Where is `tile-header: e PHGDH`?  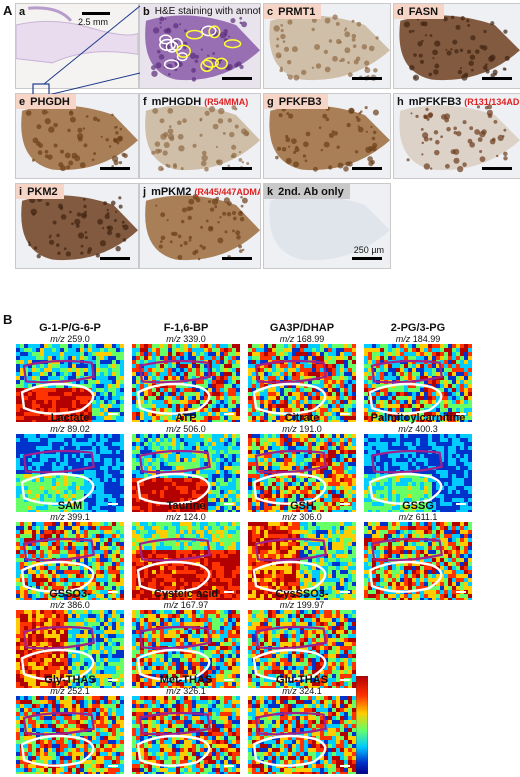 tile-header: e PHGDH is located at coordinates (46, 101).